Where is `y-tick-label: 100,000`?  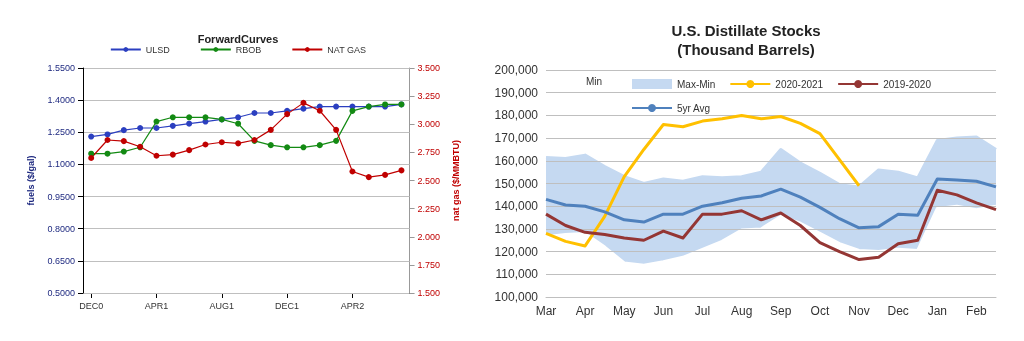 y-tick-label: 100,000 is located at coordinates (516, 297).